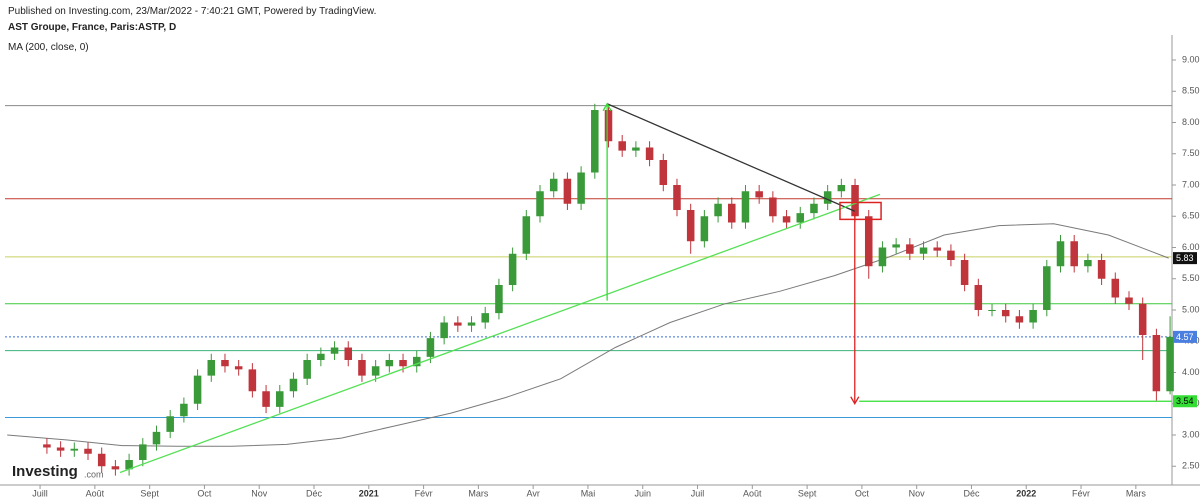 The height and width of the screenshot is (503, 1200). Describe the element at coordinates (1191, 59) in the screenshot. I see `y-tick-label: 9.00` at that location.